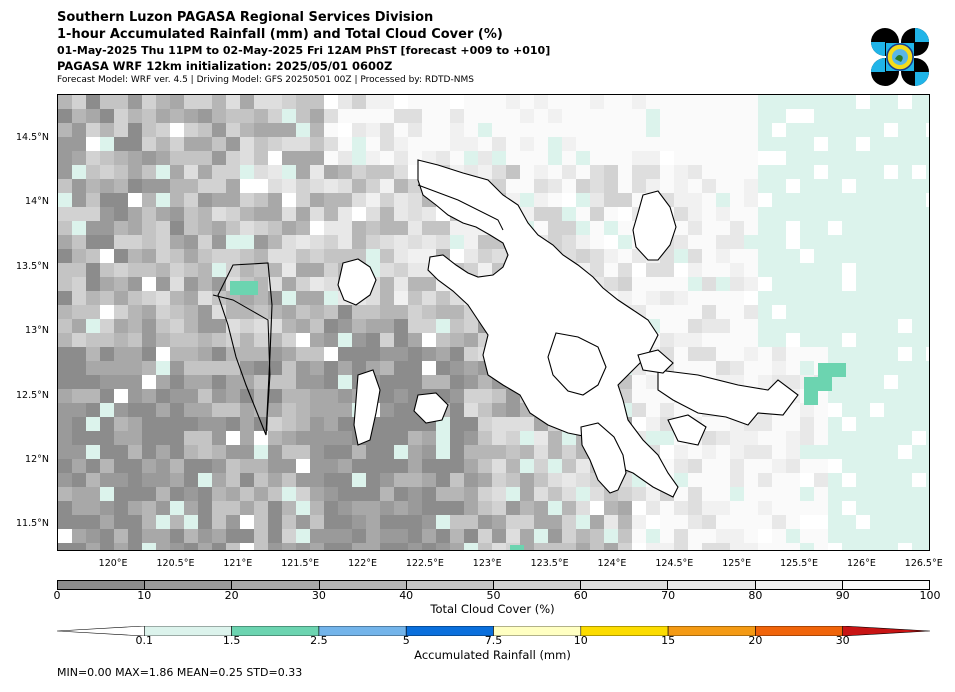 Image resolution: width=955 pixels, height=692 pixels. I want to click on rainfall-colorbar, so click(493, 631).